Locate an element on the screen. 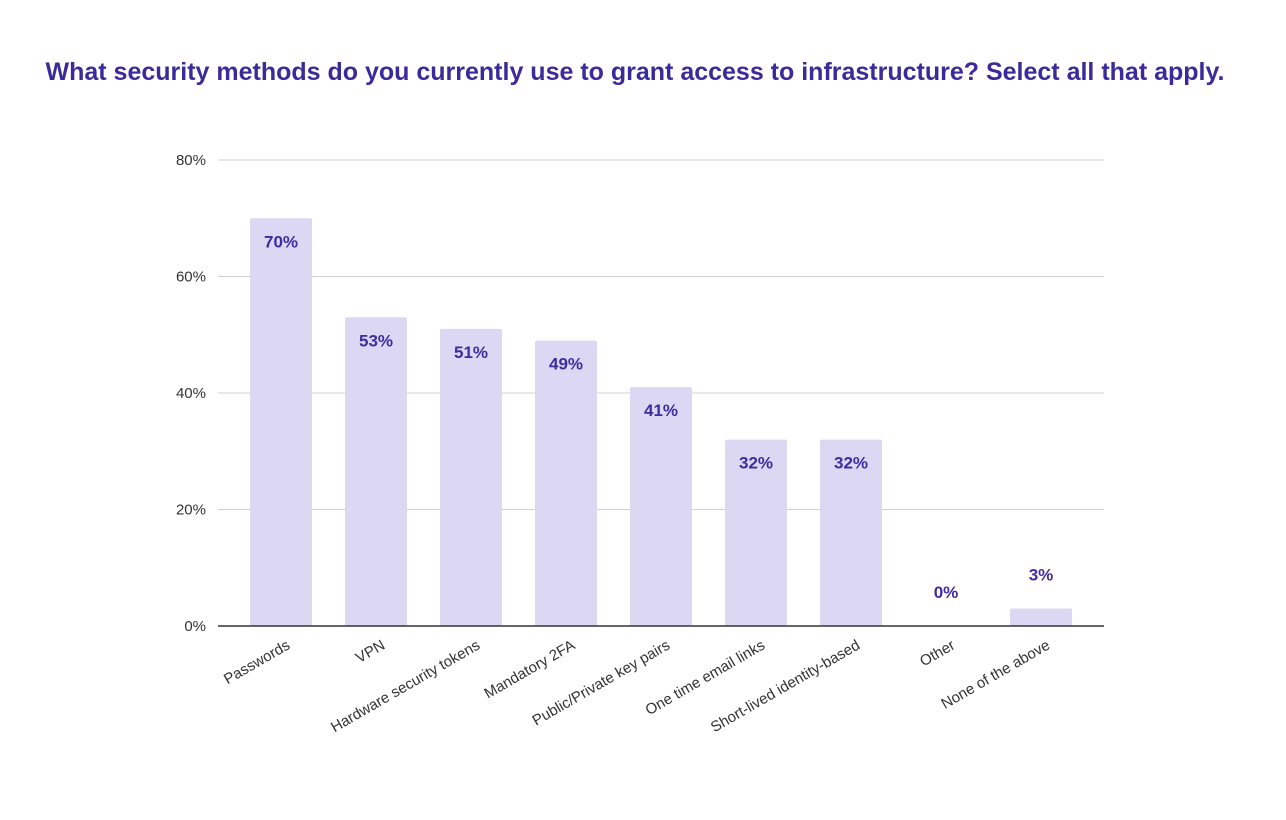 The height and width of the screenshot is (820, 1286). x-tick-label: Hardware security tokens is located at coordinates (405, 686).